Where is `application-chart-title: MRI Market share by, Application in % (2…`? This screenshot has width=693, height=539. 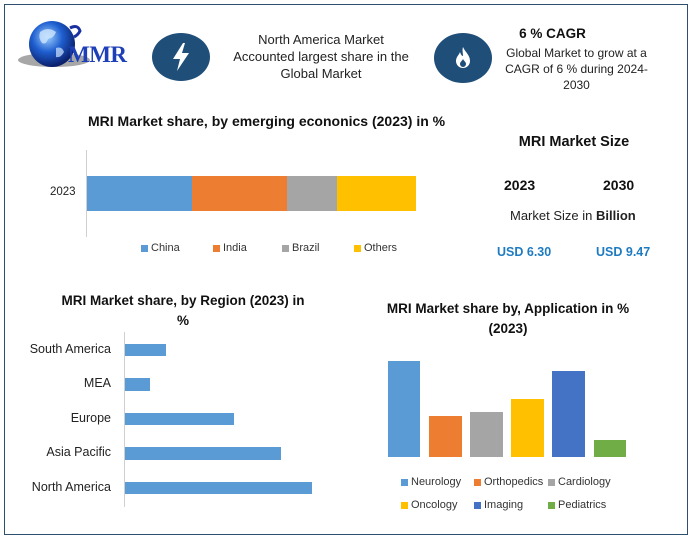
application-chart-title: MRI Market share by, Application in % (2… is located at coordinates (508, 319).